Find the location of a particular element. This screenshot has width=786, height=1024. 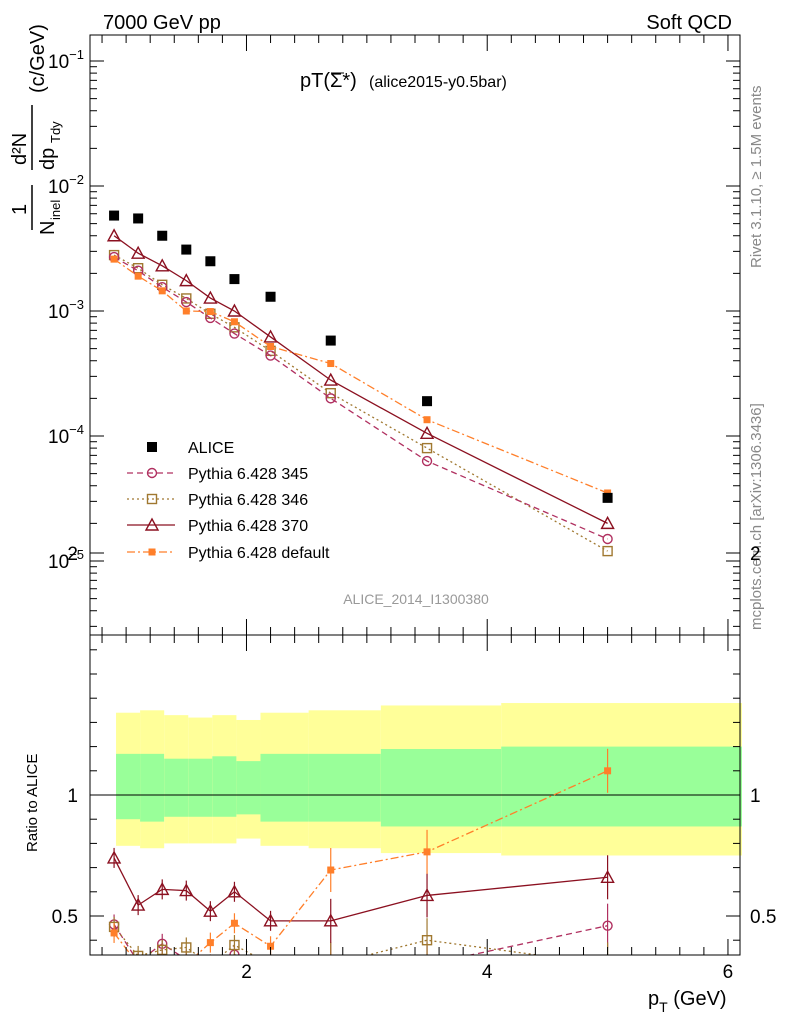

svg-text: N is located at coordinates (48, 228).